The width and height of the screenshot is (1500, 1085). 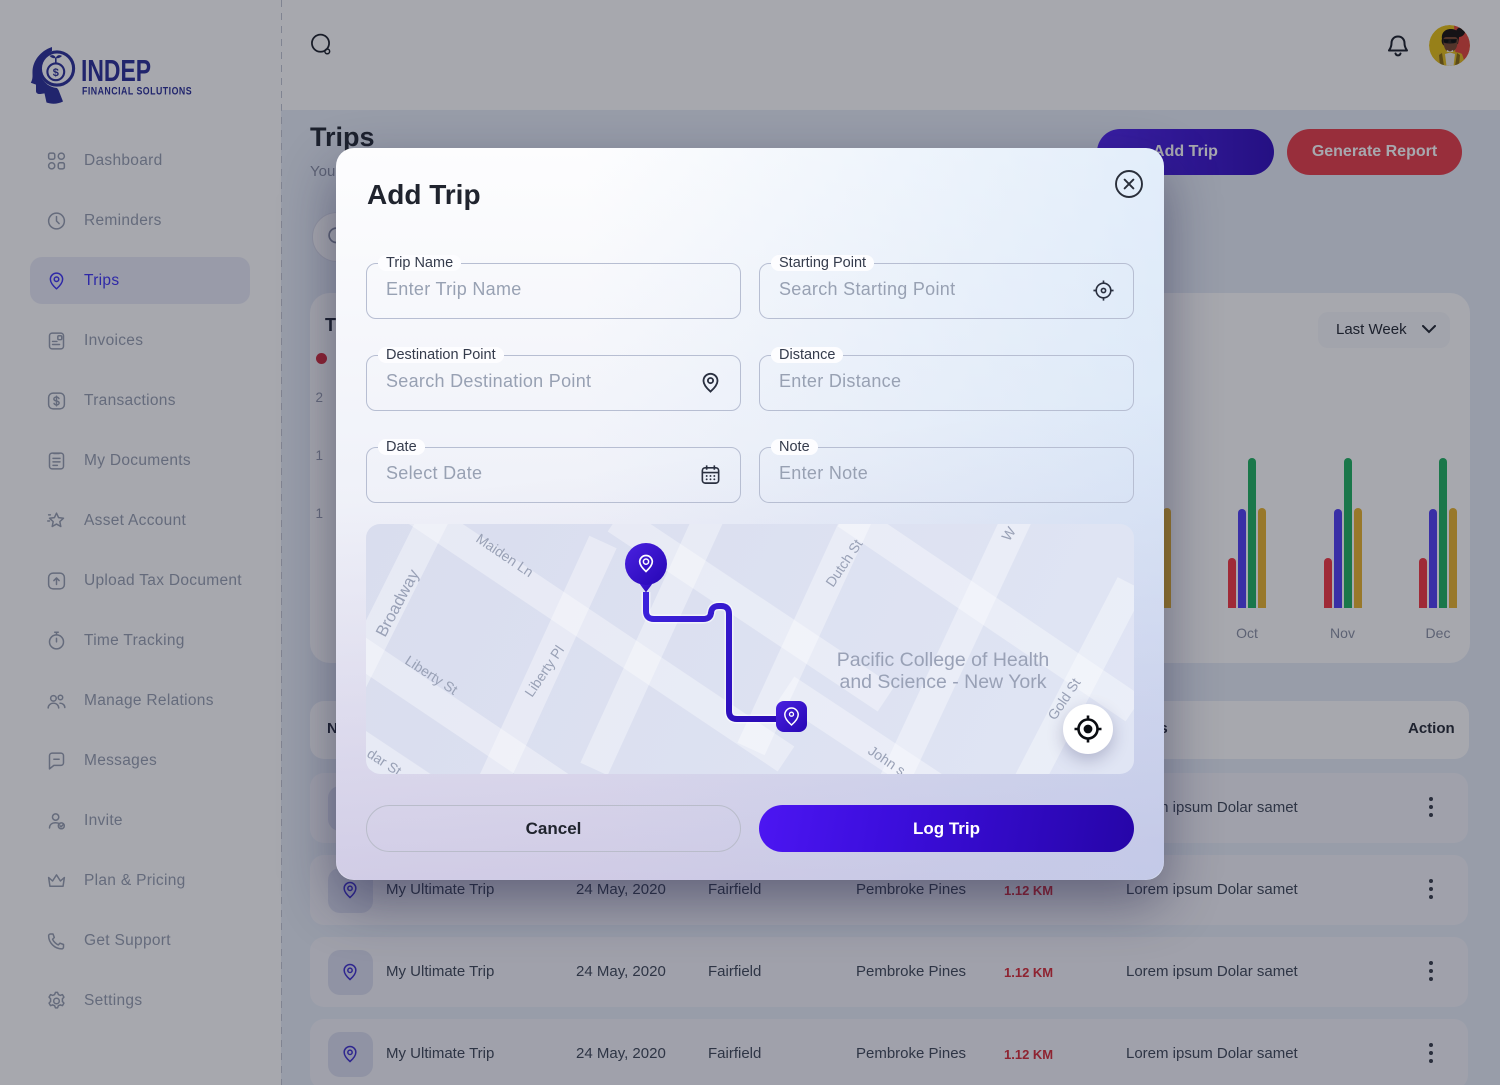 I want to click on svg-text: FINANCIAL SOLUTIONS, so click(x=137, y=92).